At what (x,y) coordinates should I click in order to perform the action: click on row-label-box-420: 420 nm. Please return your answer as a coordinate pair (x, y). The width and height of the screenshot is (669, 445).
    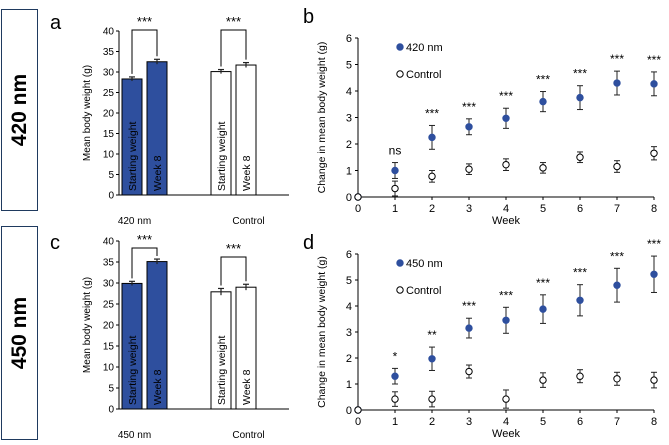
    Looking at the image, I should click on (19, 110).